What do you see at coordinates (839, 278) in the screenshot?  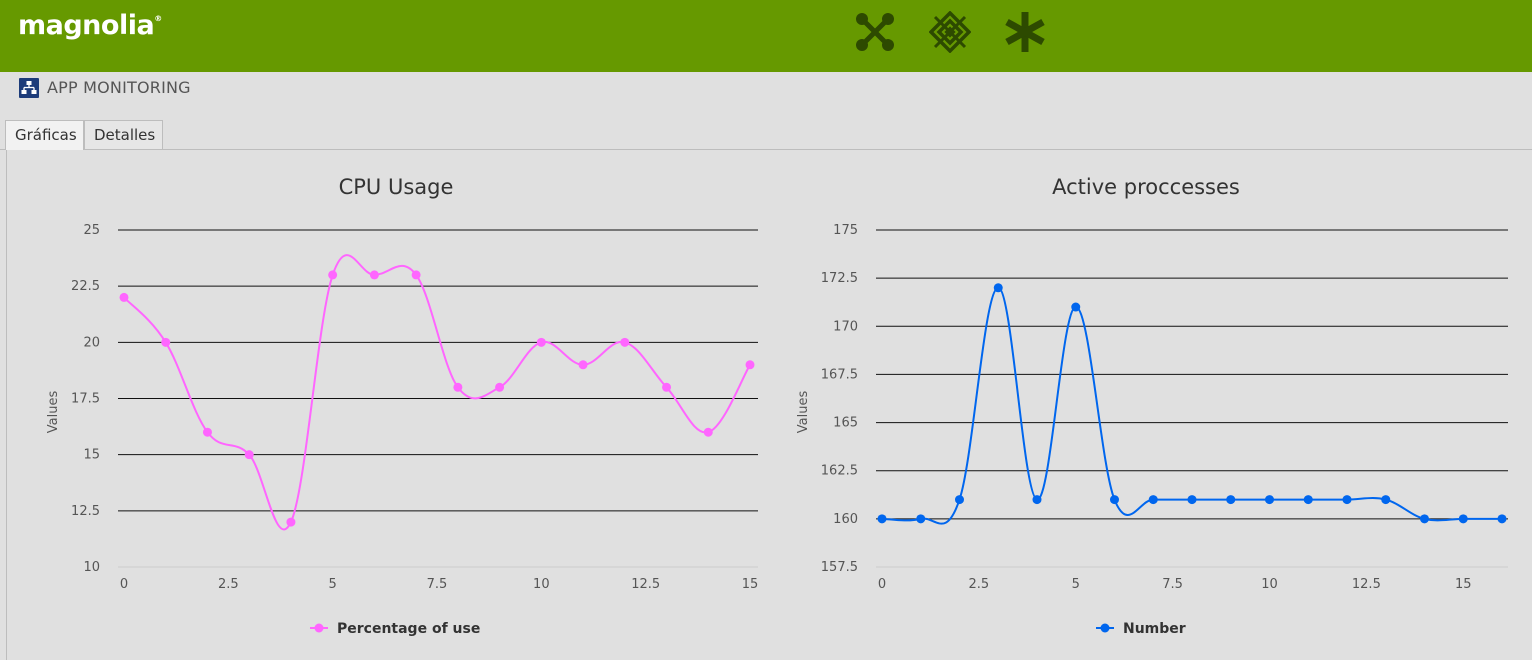 I see `y-tick-label: 172.5` at bounding box center [839, 278].